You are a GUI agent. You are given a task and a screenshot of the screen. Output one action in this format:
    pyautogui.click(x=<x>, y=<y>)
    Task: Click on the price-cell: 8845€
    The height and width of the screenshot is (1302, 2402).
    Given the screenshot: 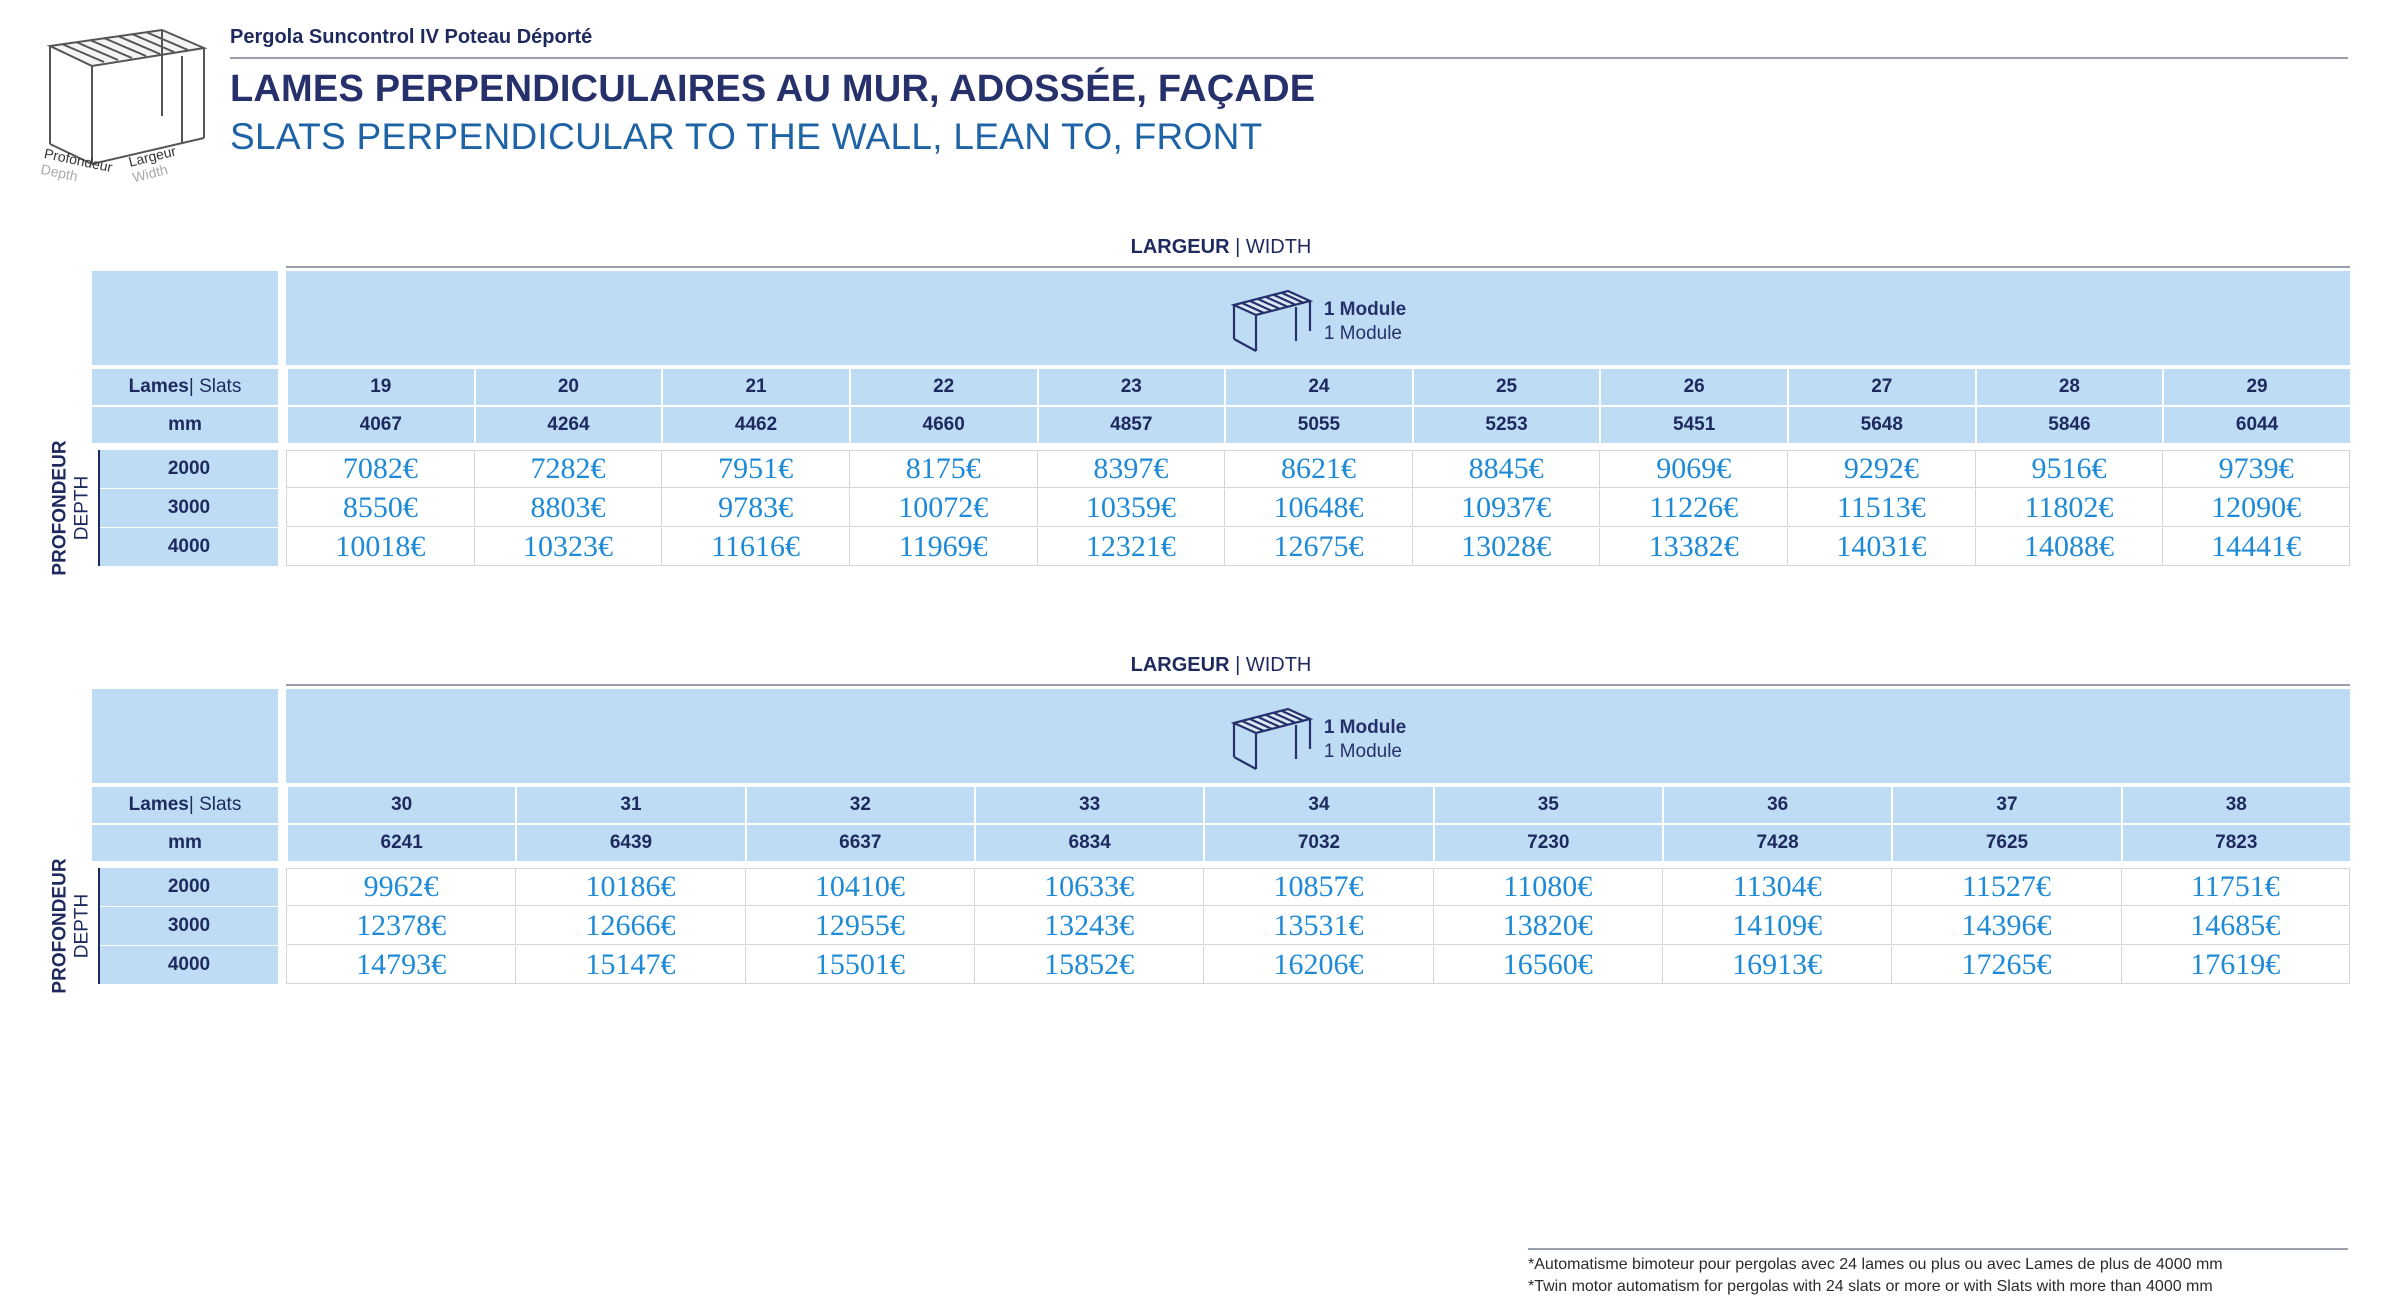 What is the action you would take?
    pyautogui.click(x=1505, y=469)
    